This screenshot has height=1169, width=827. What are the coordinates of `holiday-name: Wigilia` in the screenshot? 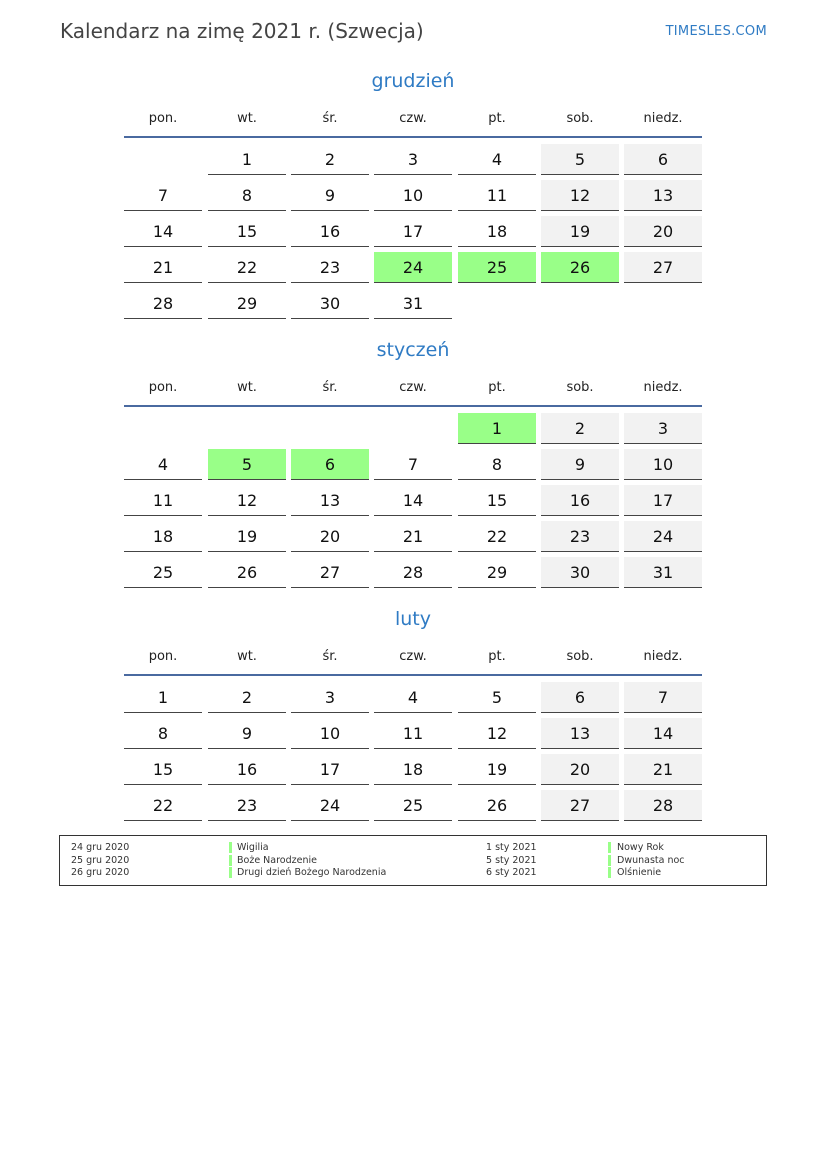 It's located at (253, 847).